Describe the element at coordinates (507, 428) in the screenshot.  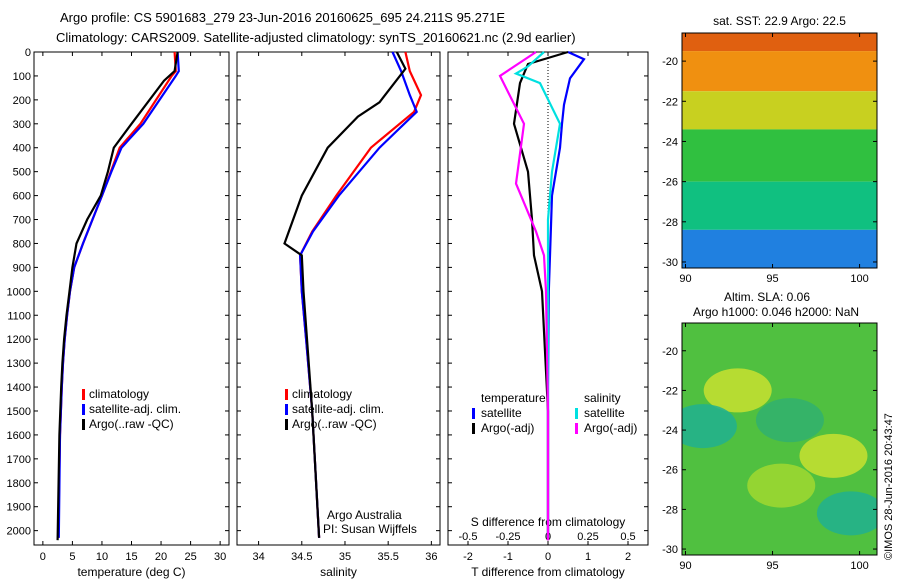
I see `legend-label: Argo(-adj)` at that location.